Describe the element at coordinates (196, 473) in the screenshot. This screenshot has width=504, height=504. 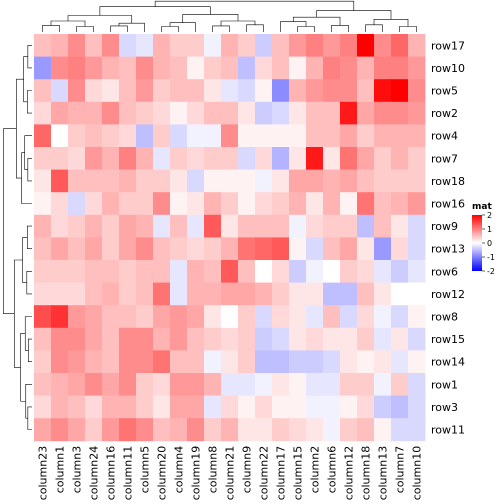
I see `column-label: column19` at that location.